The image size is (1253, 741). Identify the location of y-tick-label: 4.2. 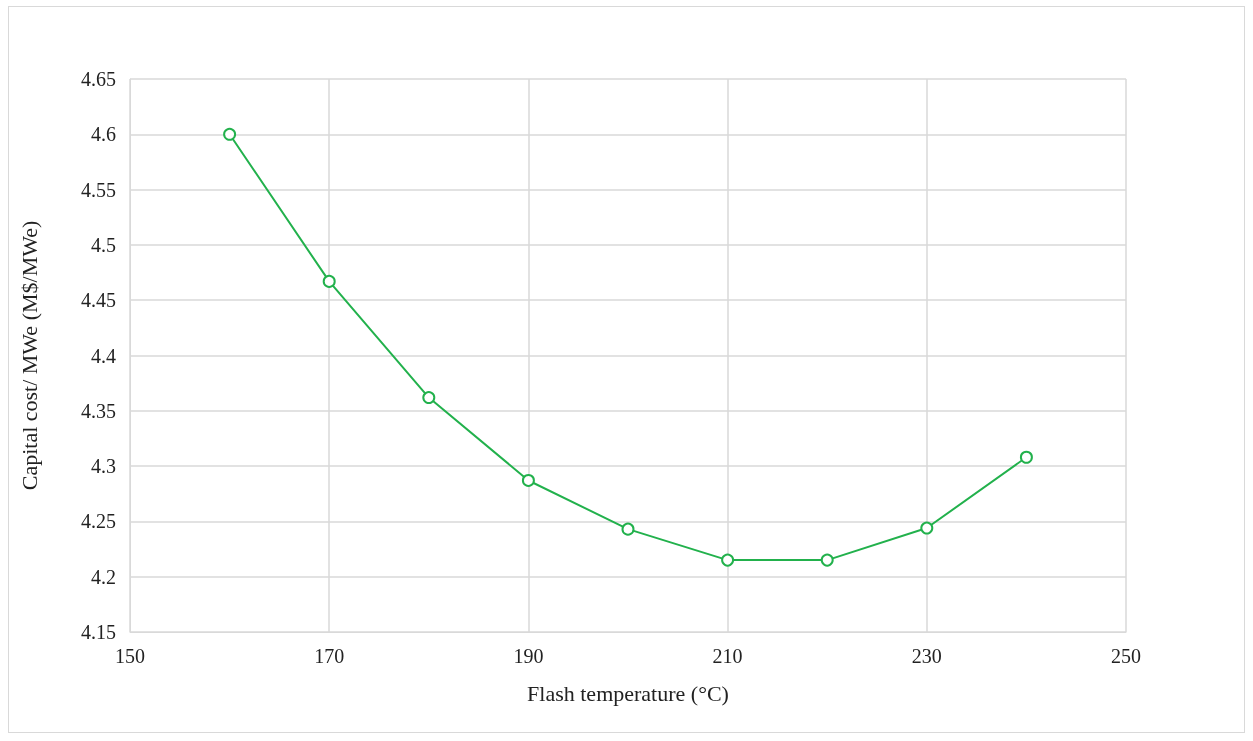
(103, 576).